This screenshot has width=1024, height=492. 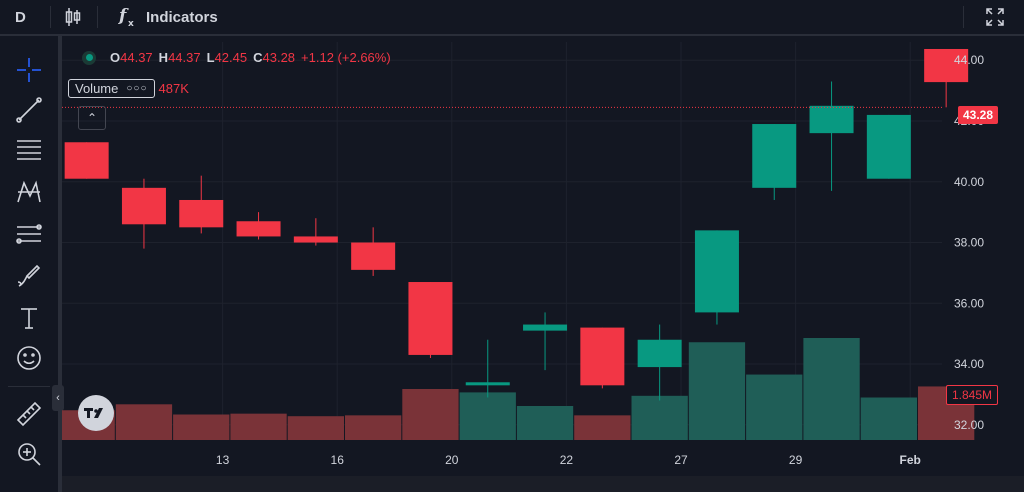 I want to click on forecast-icon, so click(x=29, y=234).